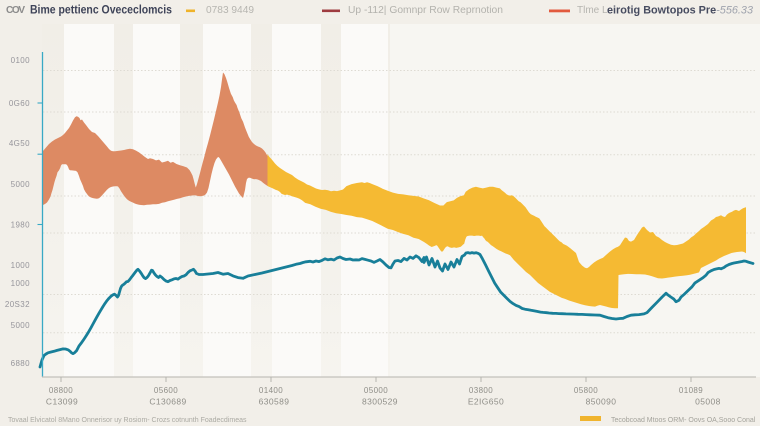 The width and height of the screenshot is (760, 426). I want to click on svg-text: 4G50, so click(19, 143).